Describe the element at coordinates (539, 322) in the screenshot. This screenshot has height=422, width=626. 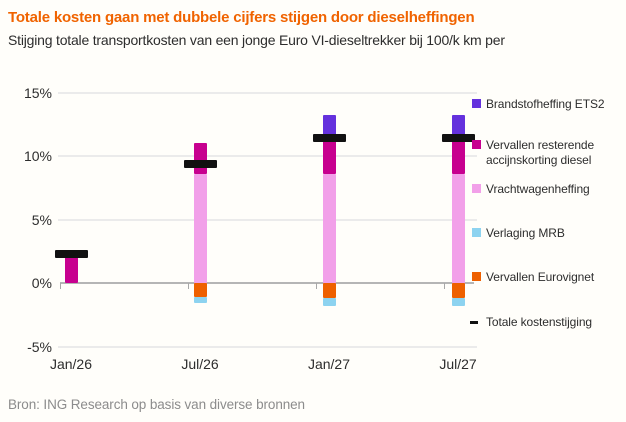
I see `legend-label: Totale kostenstijging` at that location.